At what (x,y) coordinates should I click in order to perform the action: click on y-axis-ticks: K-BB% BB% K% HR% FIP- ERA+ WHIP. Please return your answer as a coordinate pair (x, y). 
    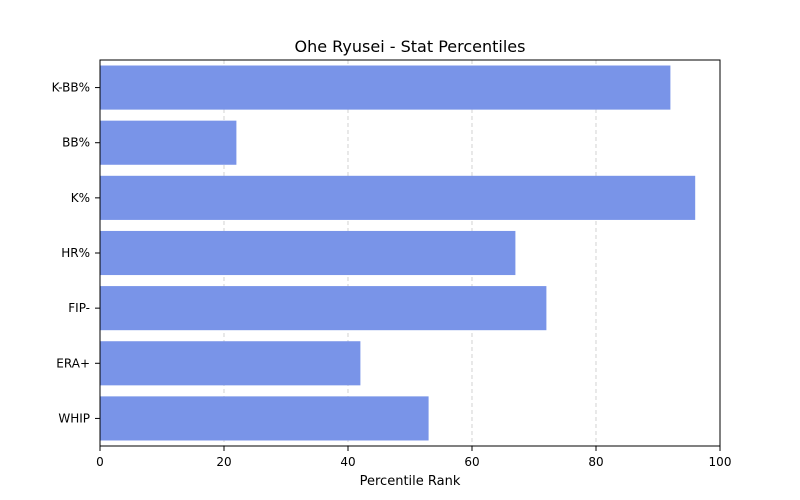
    Looking at the image, I should click on (76, 253).